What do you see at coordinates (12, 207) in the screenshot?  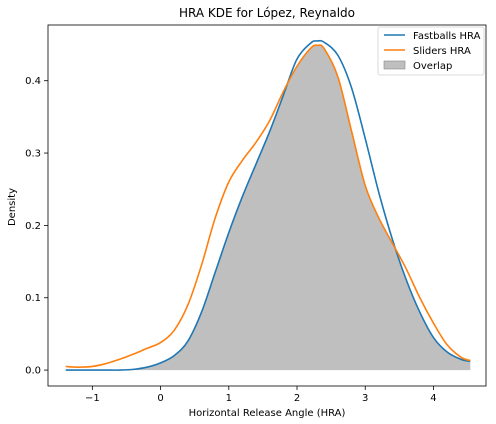 I see `y-axis-label: Density` at bounding box center [12, 207].